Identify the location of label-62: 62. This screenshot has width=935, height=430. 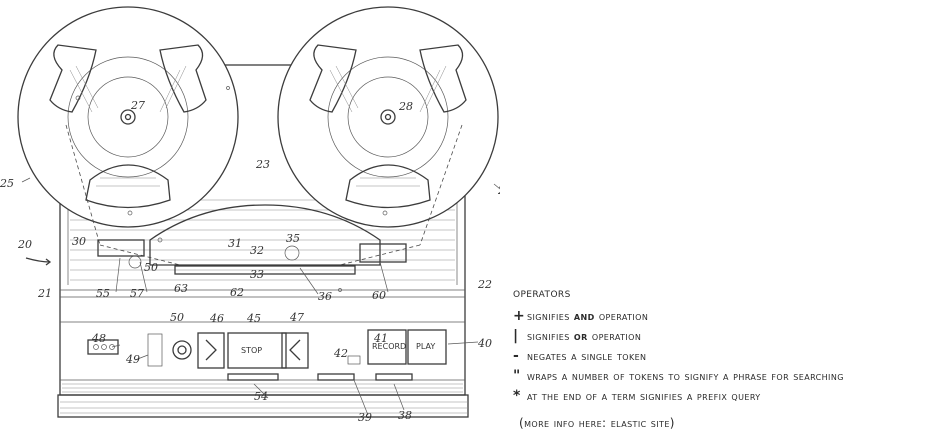
(237, 292).